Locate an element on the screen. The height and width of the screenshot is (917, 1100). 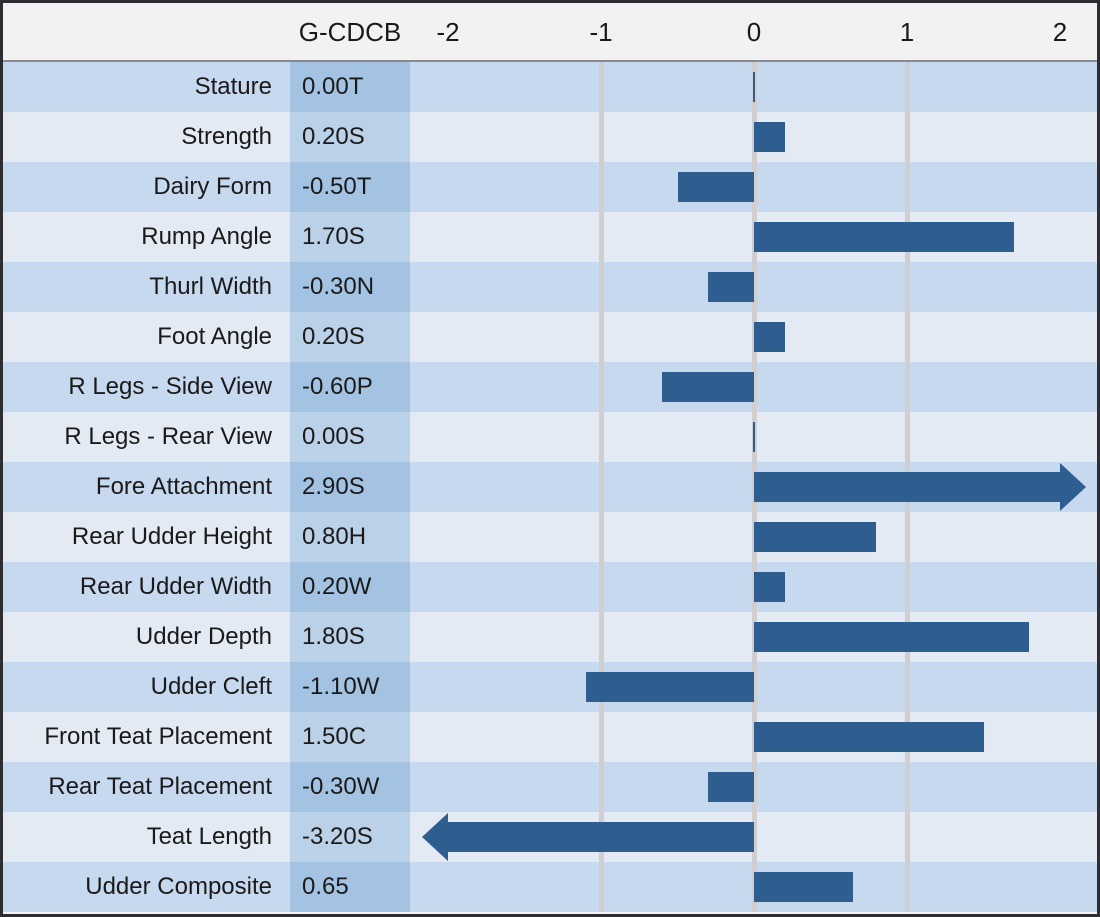
trait-value: 0.00S is located at coordinates (350, 437).